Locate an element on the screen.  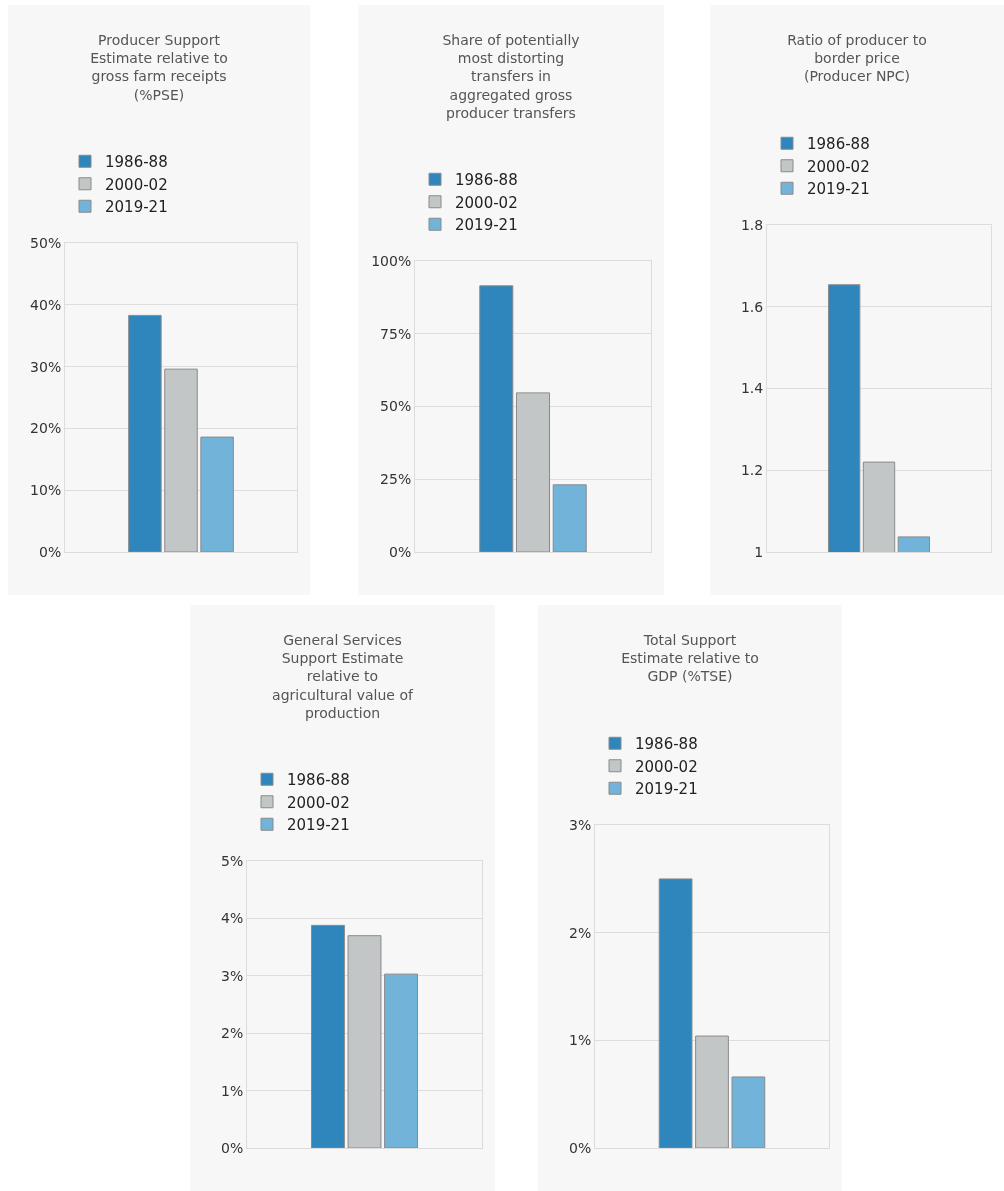
chart-title: Share of potentially most distorting transfers in aggregated gross producer transfers is located at coordinates (511, 76).